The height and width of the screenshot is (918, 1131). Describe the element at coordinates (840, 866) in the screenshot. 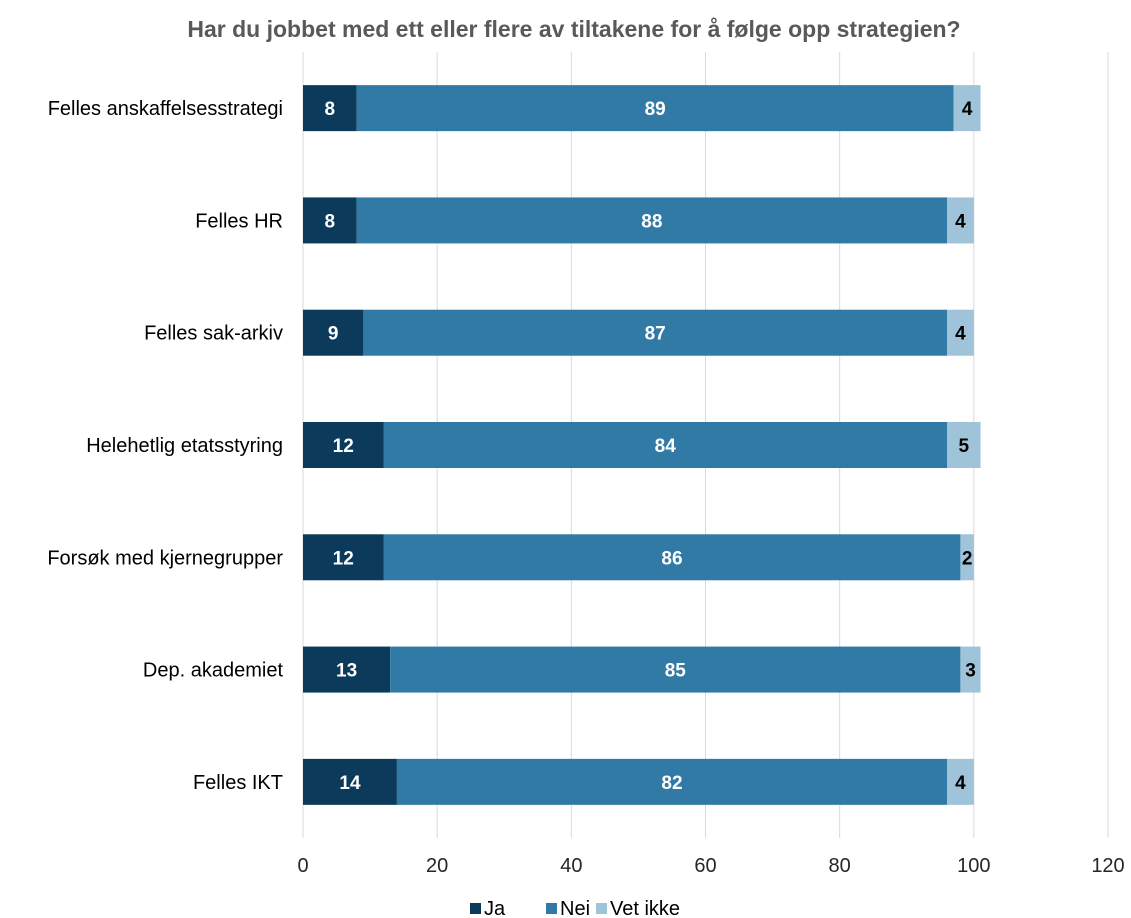

I see `x-tick-label: 80` at that location.